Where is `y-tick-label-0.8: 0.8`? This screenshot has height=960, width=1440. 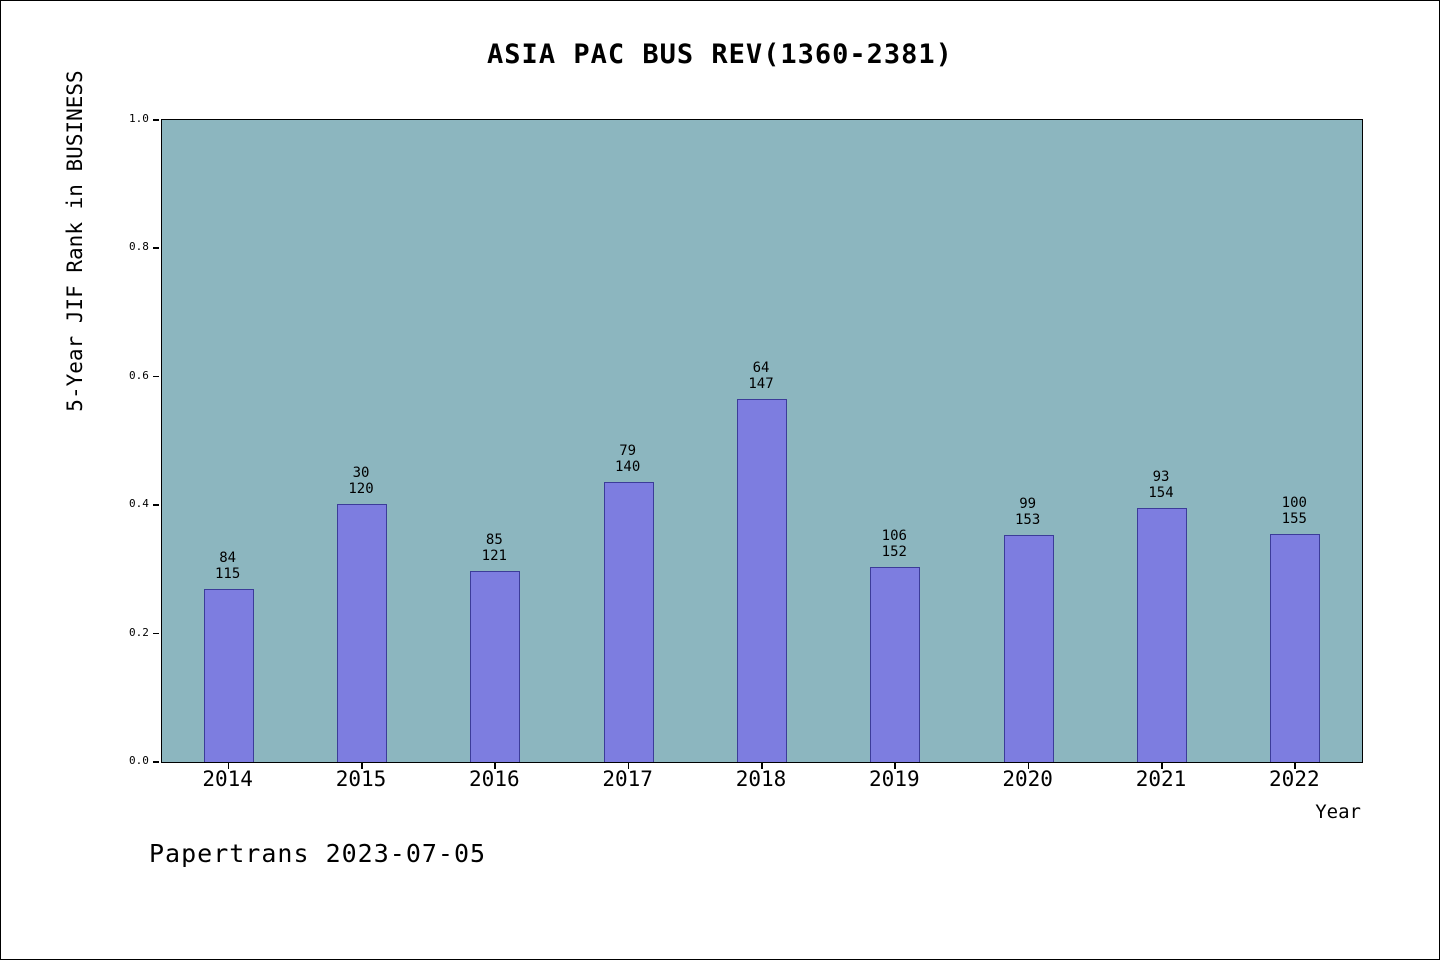 y-tick-label-0.8: 0.8 is located at coordinates (139, 247).